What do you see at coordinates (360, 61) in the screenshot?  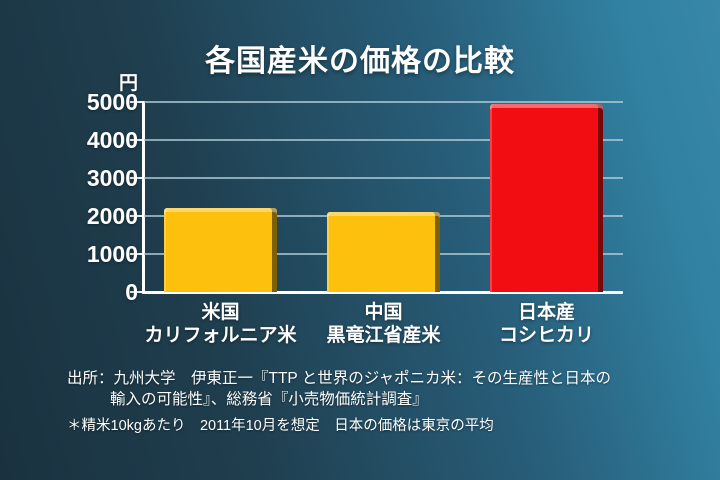 I see `chart-title: 各国産米の価格の比較` at bounding box center [360, 61].